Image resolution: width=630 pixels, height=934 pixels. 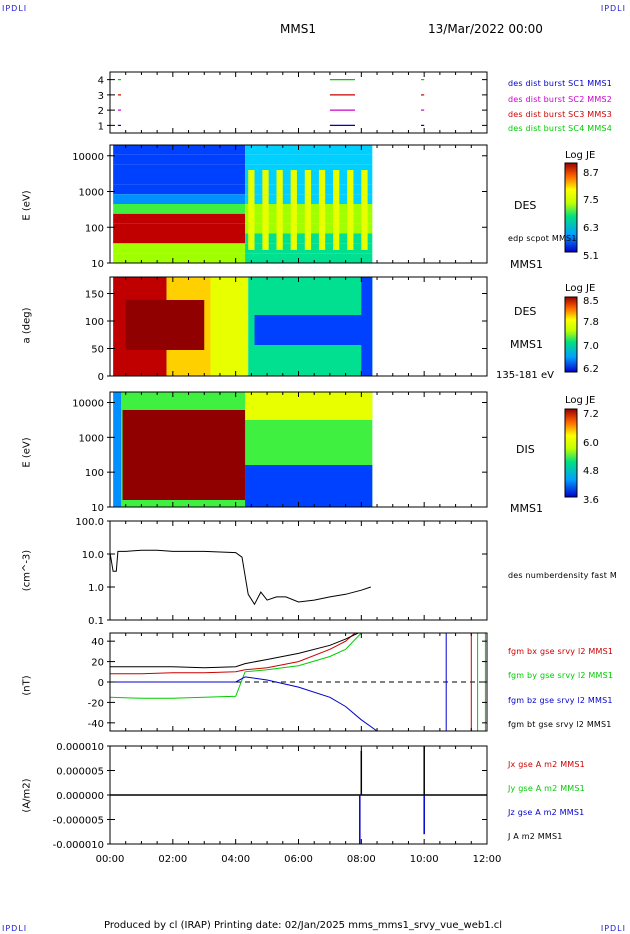 I want to click on availability-ytick-label: 3, so click(x=101, y=96).